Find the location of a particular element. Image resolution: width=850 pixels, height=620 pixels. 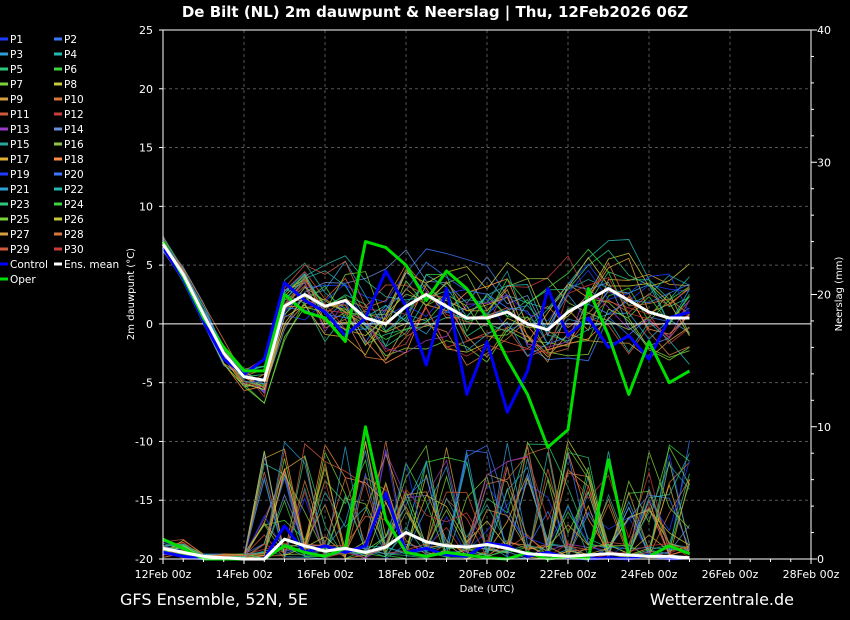

legend-item: P20 is located at coordinates (69, 175).